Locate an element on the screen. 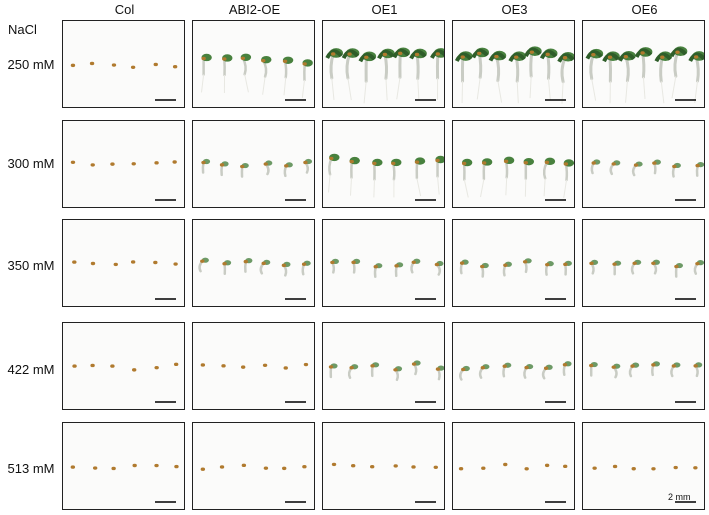  column-label-oe1: OE1 is located at coordinates (384, 9).